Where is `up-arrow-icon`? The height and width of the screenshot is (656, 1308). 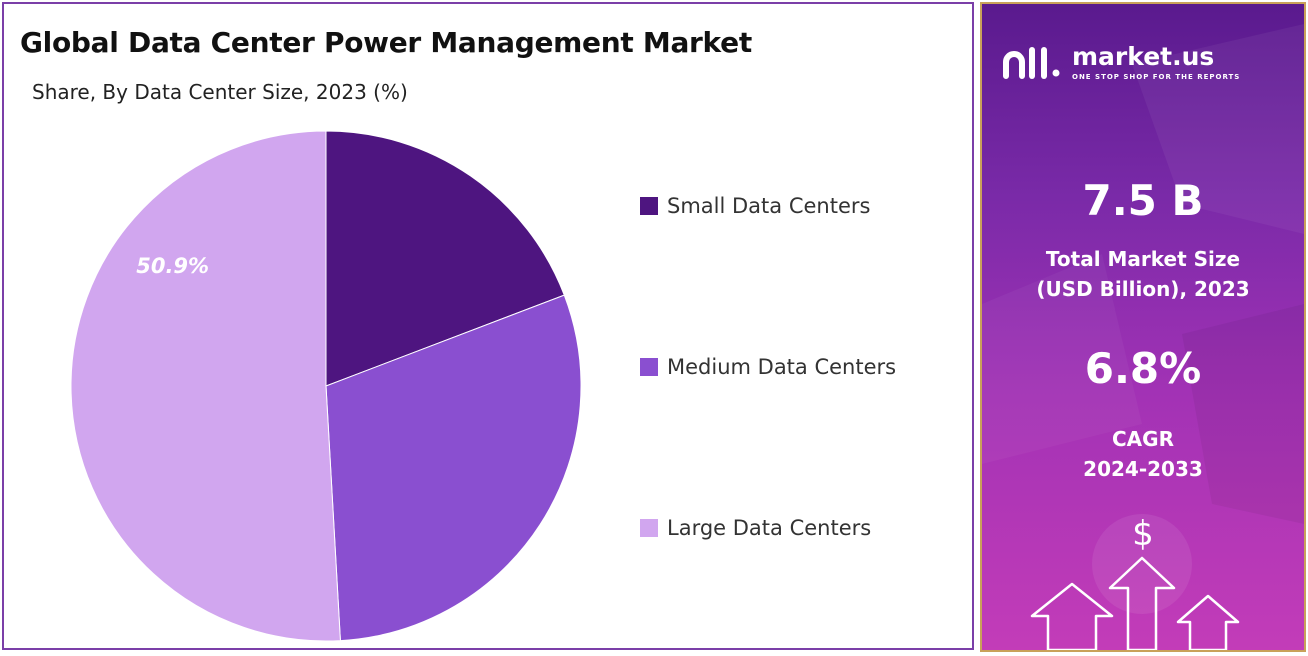 up-arrow-icon is located at coordinates (1135, 603).